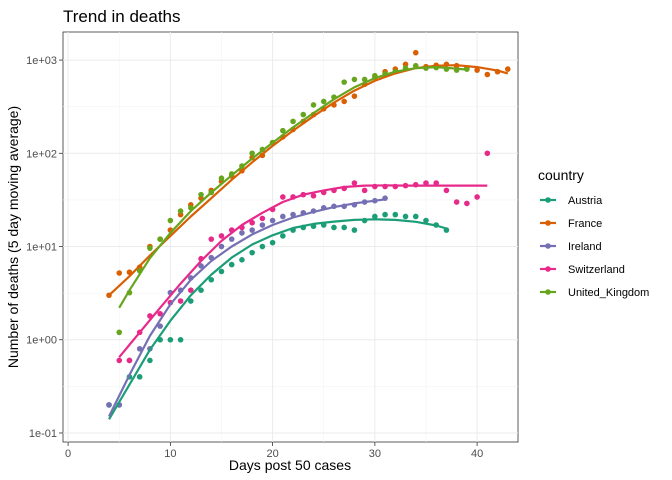 The height and width of the screenshot is (480, 672). I want to click on legend-key-austria: Austria, so click(571, 201).